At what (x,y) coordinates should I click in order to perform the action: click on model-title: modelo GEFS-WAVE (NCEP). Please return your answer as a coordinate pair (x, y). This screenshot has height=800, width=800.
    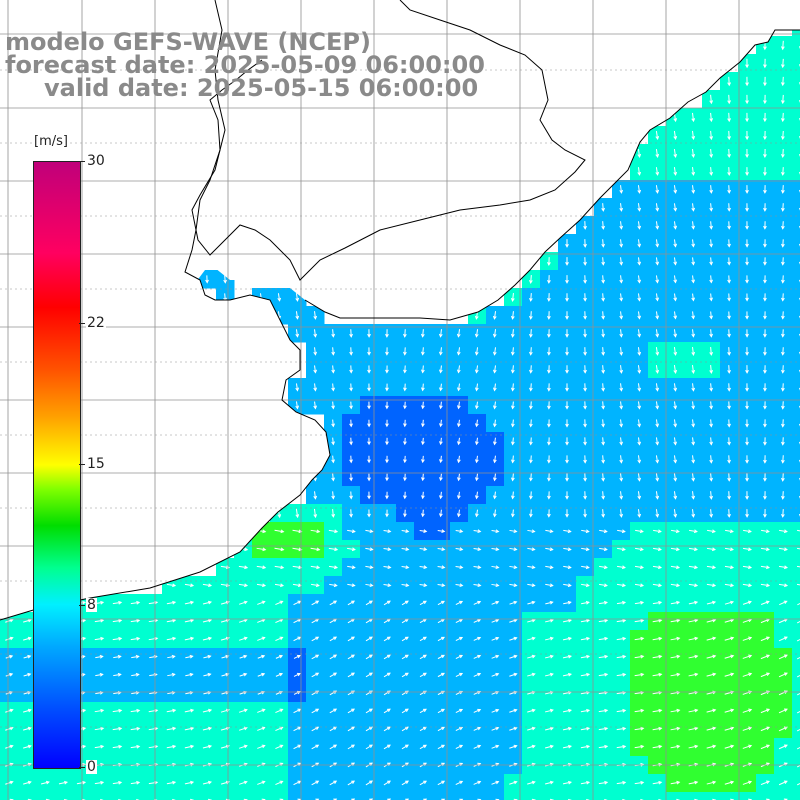
    Looking at the image, I should click on (188, 42).